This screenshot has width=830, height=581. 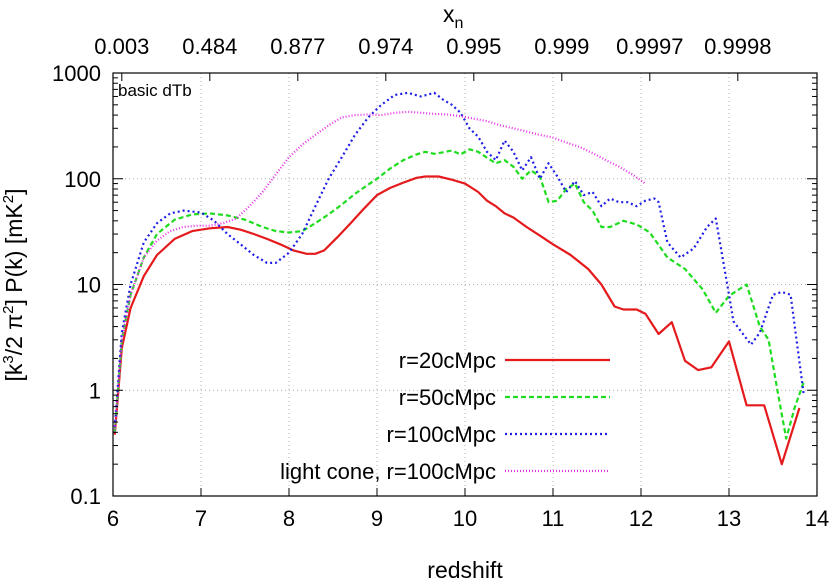 What do you see at coordinates (113, 518) in the screenshot?
I see `x-tick-label: 6` at bounding box center [113, 518].